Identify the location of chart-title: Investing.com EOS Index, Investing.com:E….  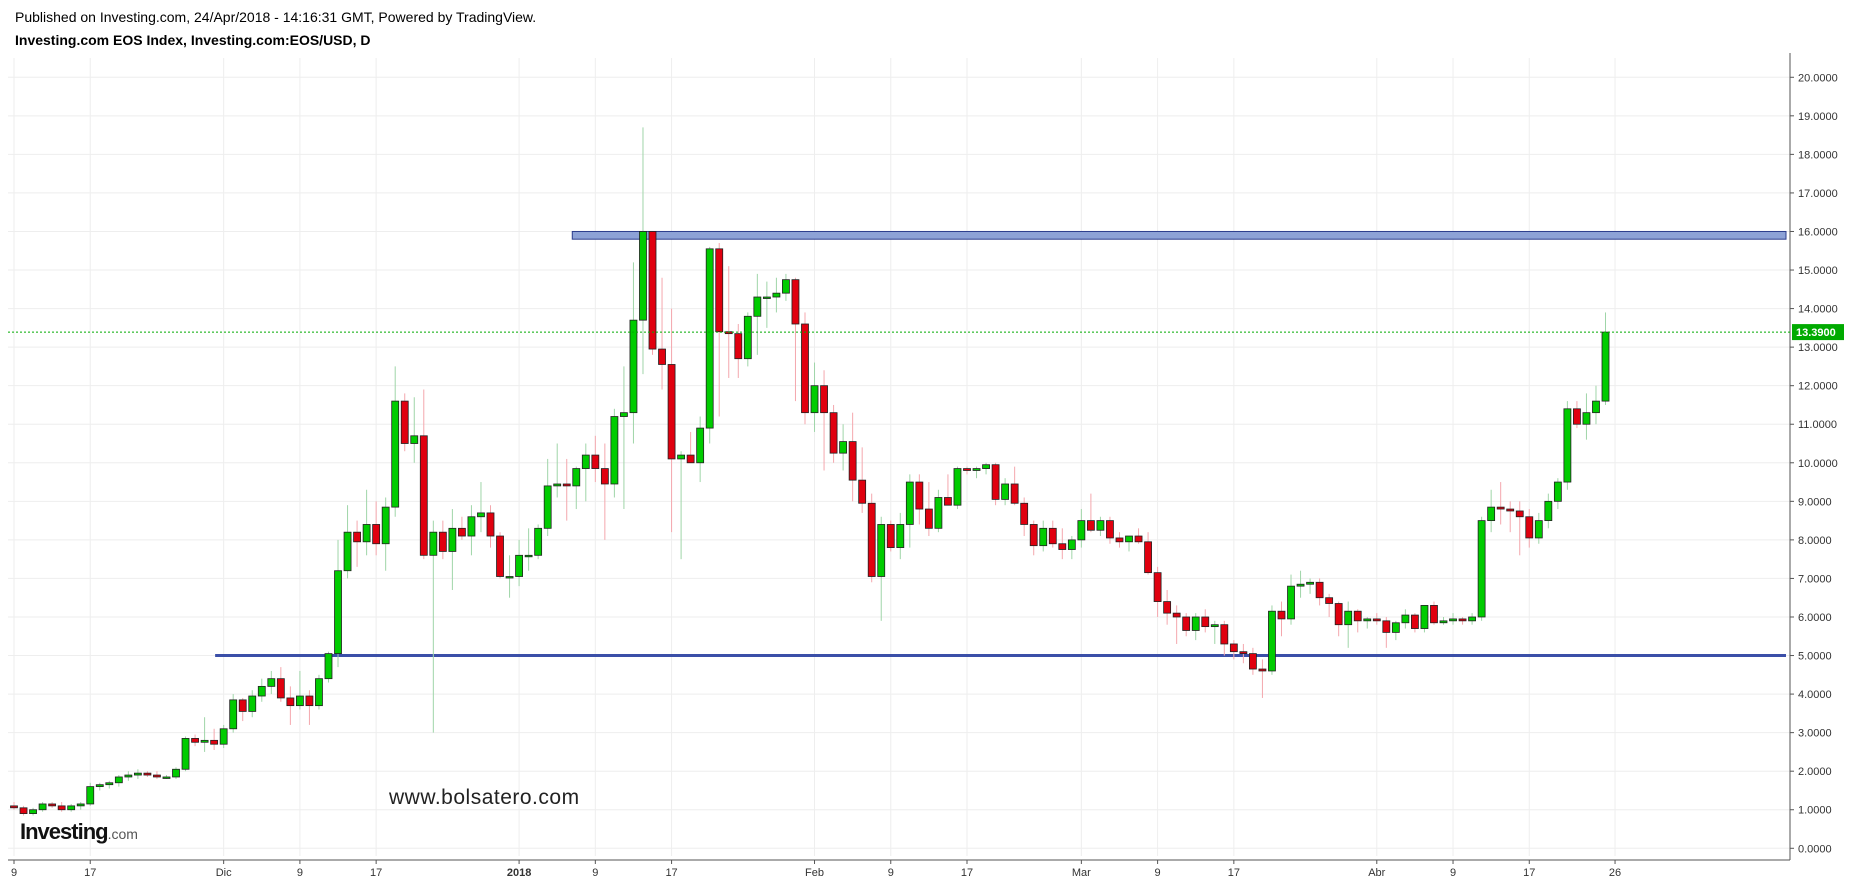
(193, 40).